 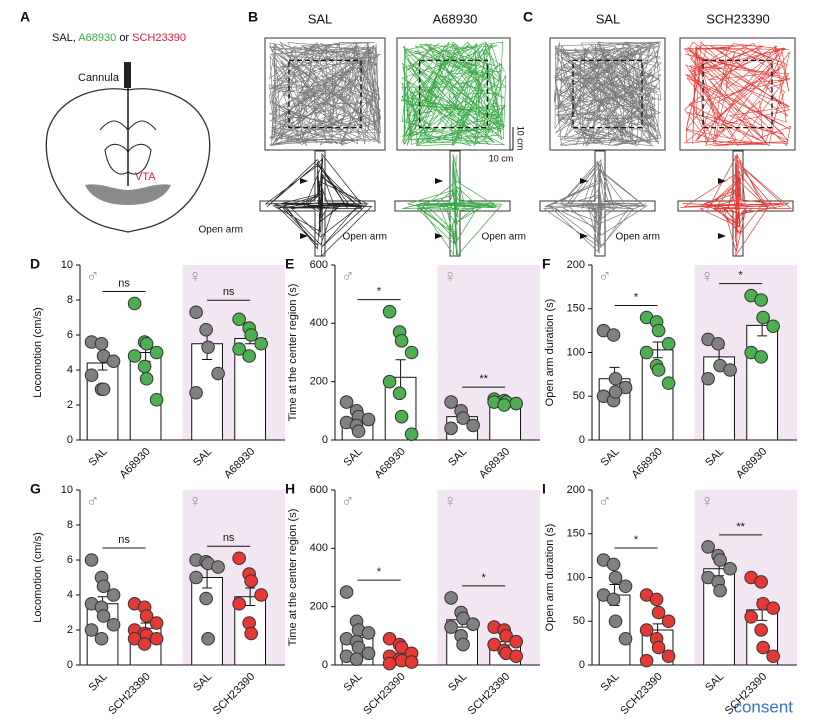 What do you see at coordinates (319, 548) in the screenshot?
I see `y-tick-label: 400` at bounding box center [319, 548].